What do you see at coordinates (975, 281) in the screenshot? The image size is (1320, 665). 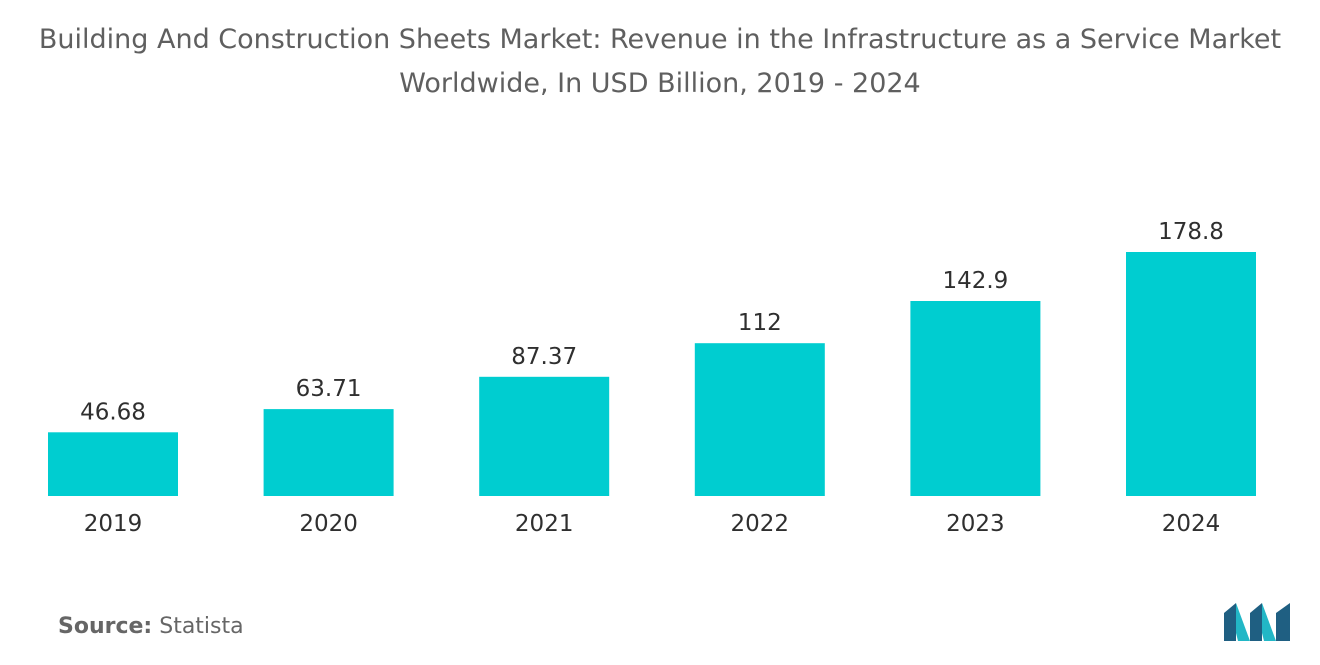 I see `value-label-2023: 142.9` at bounding box center [975, 281].